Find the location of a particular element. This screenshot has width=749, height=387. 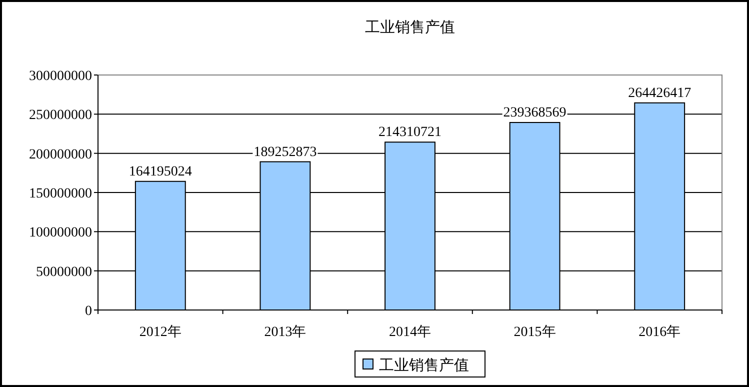

data-label: 264426417 is located at coordinates (660, 93).